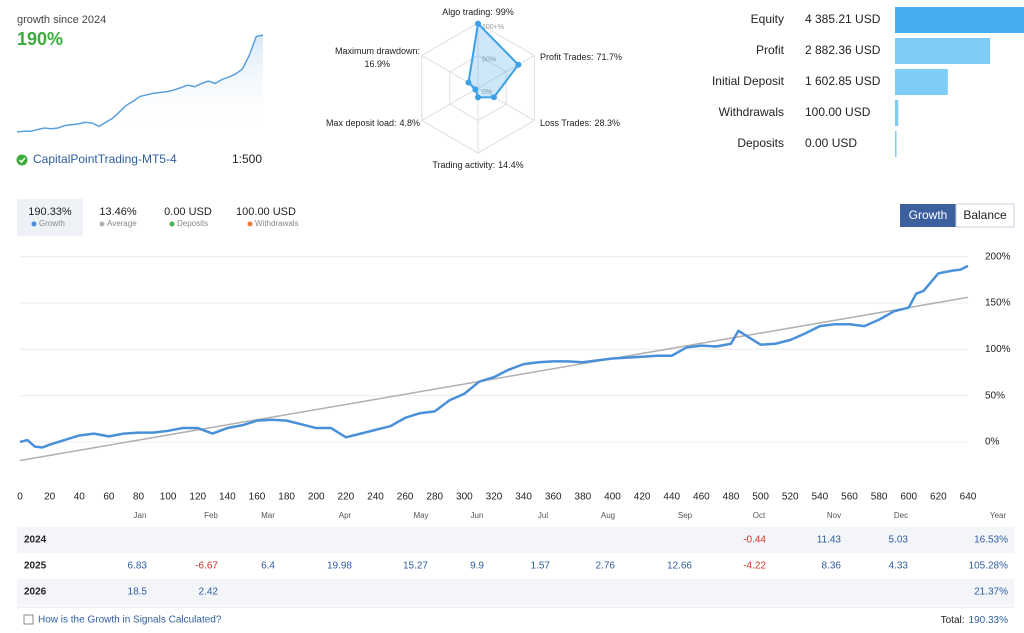 The image size is (1024, 633). What do you see at coordinates (130, 620) in the screenshot?
I see `help-link: How is the Growth in Signals Calculated?` at bounding box center [130, 620].